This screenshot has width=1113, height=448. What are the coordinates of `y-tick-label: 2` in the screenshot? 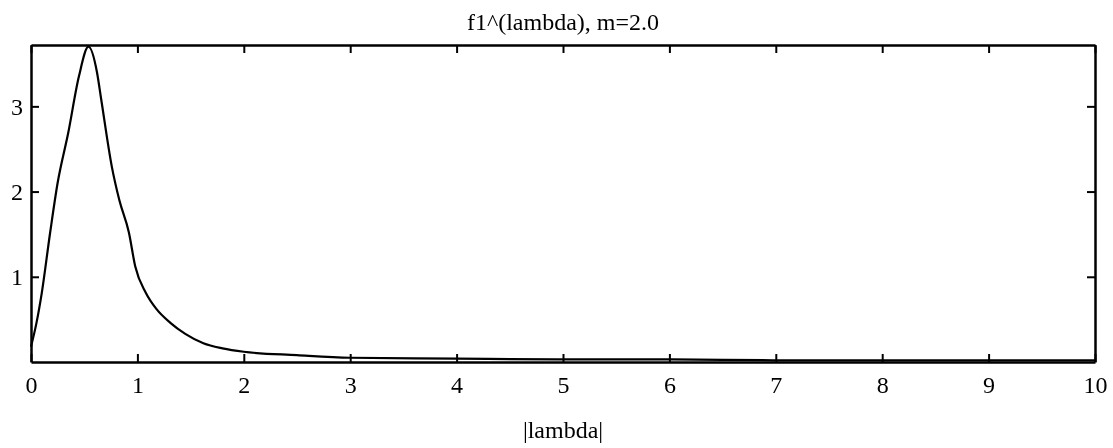 It's located at (17, 191).